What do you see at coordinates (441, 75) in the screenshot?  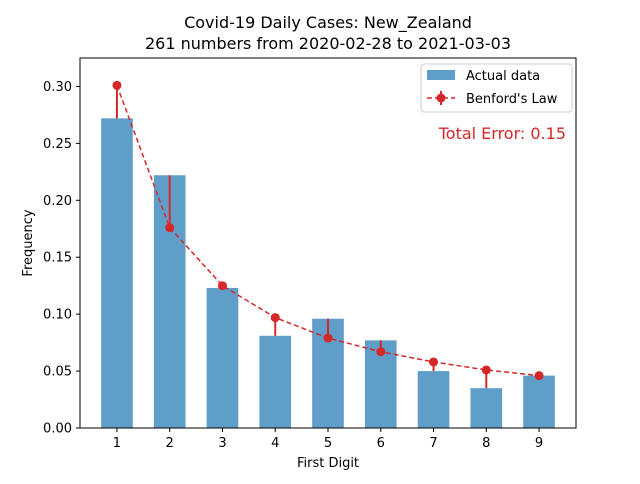 I see `legend-swatch-actual` at bounding box center [441, 75].